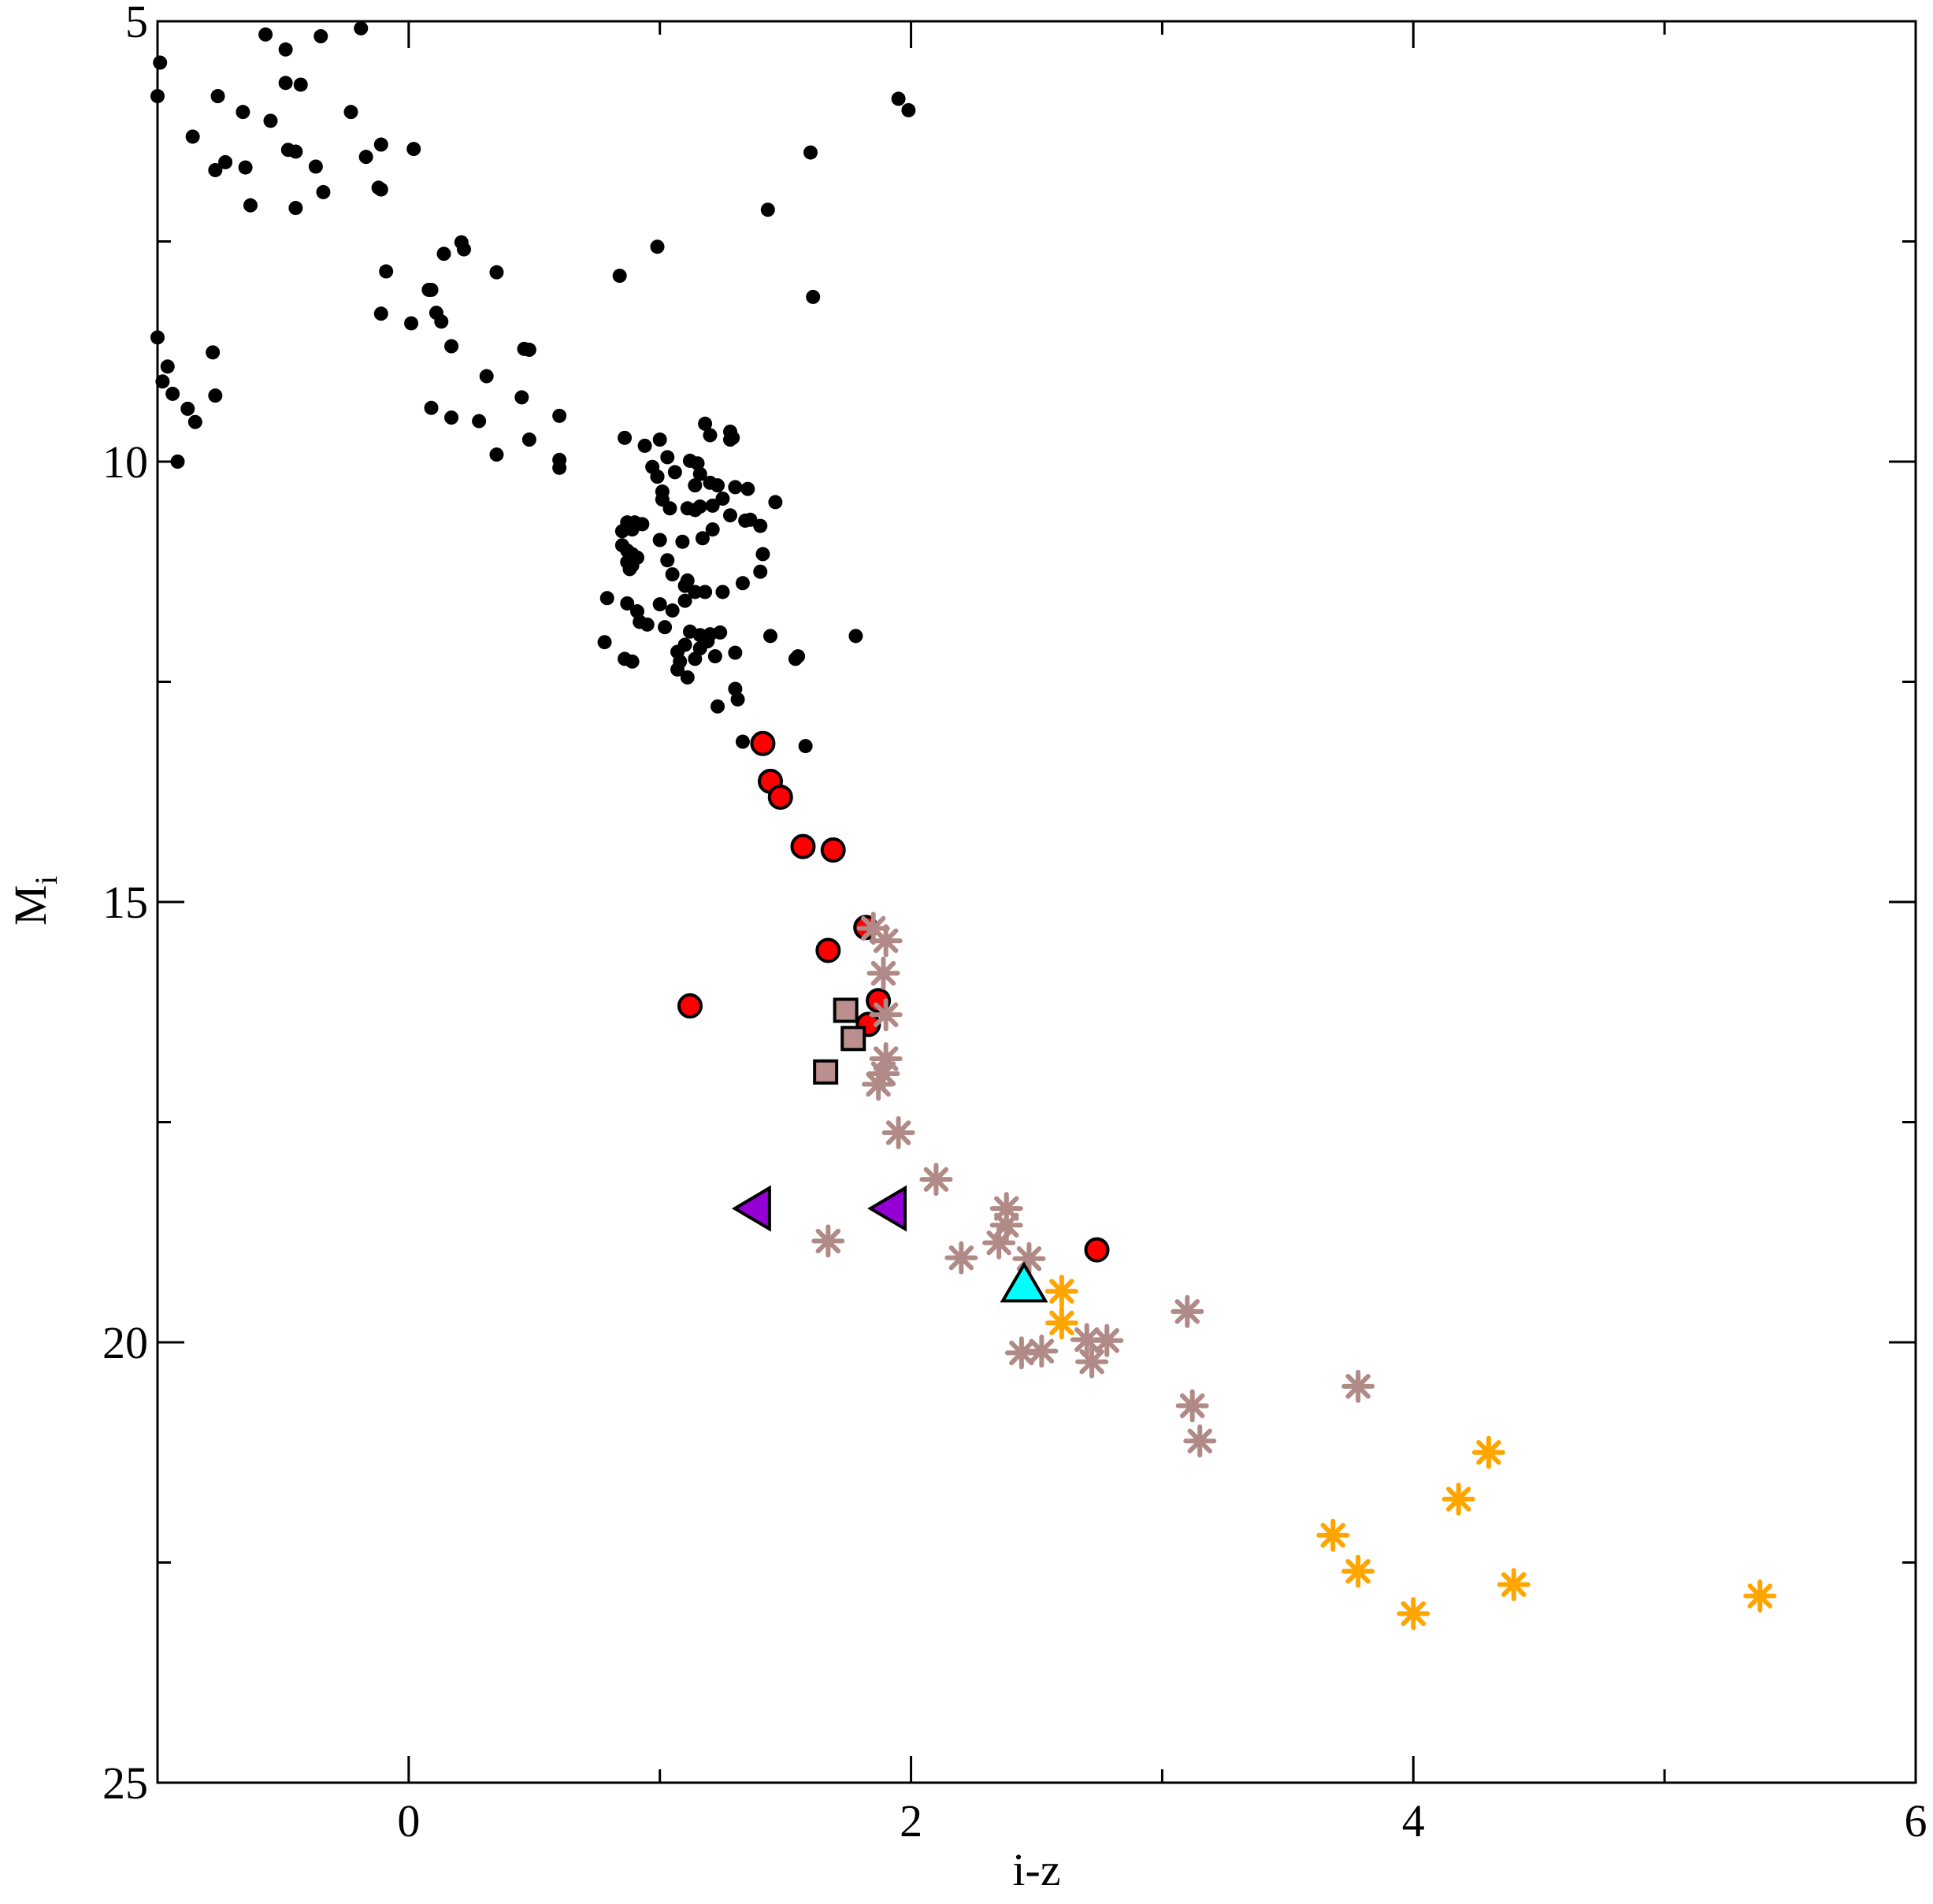  What do you see at coordinates (125, 1342) in the screenshot?
I see `y-tick-label: 20` at bounding box center [125, 1342].